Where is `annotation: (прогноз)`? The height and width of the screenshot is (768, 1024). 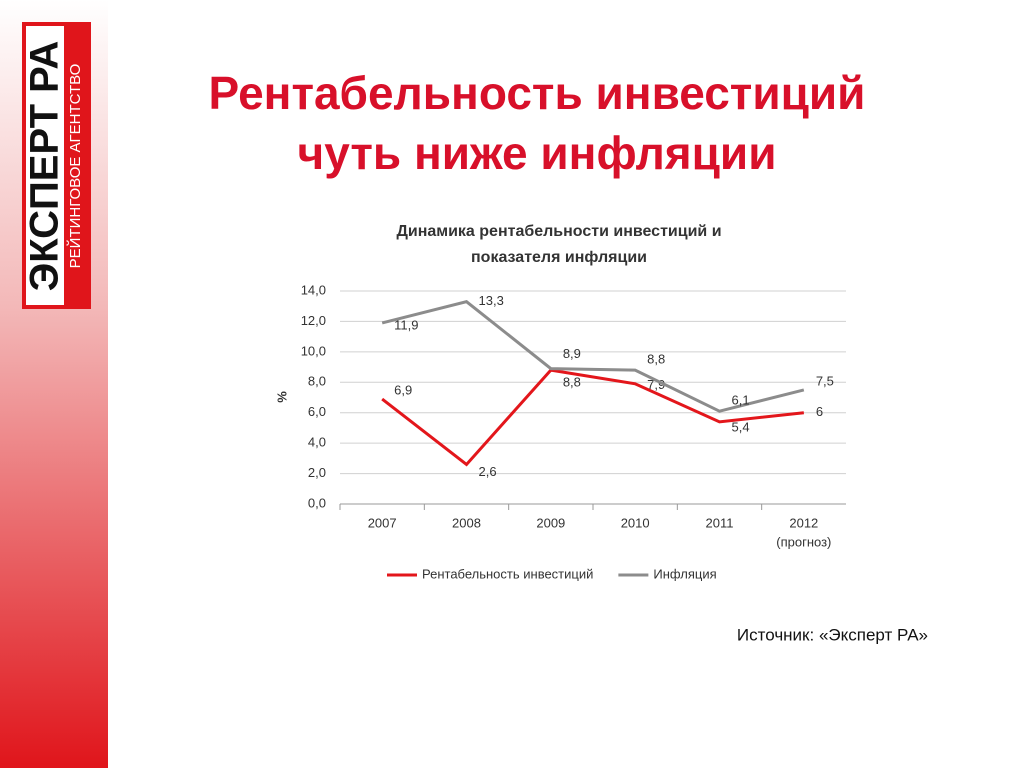 annotation: (прогноз) is located at coordinates (803, 541).